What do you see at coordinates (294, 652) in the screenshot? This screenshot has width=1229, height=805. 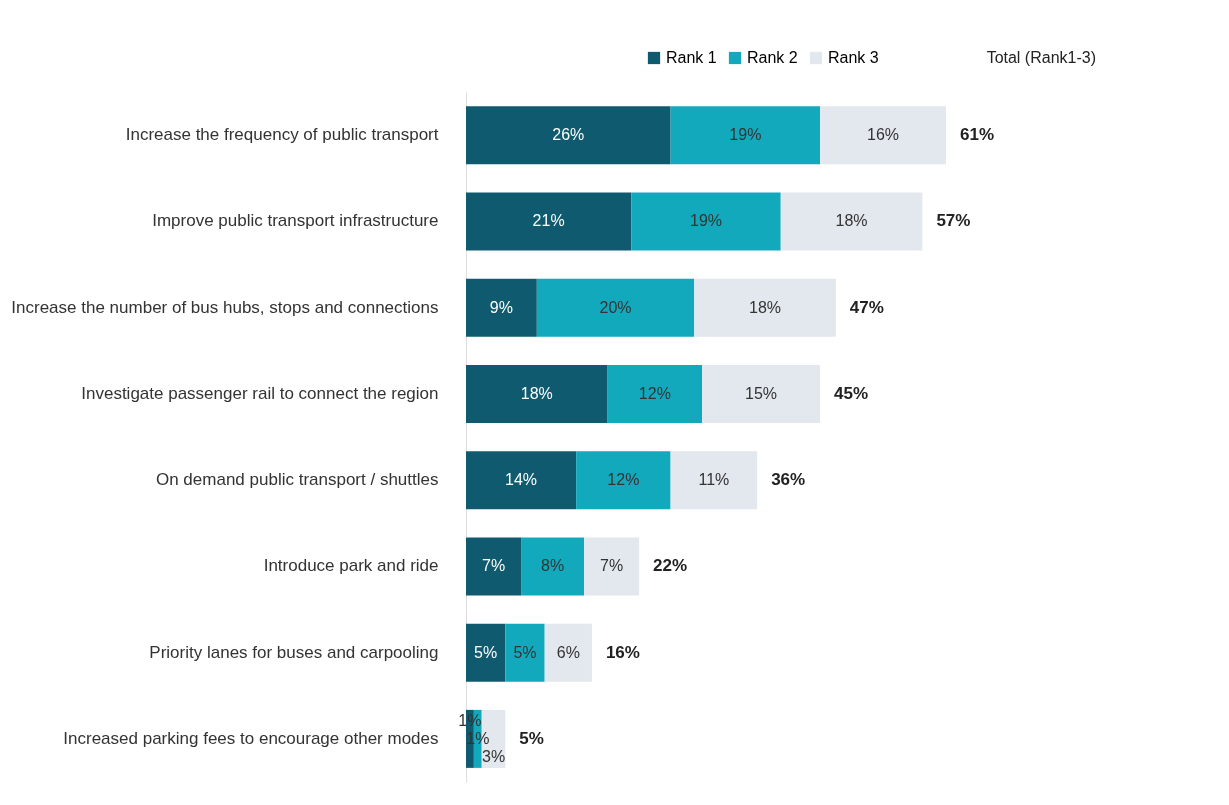 I see `y-tick-label: Priority lanes for buses and carpooling` at bounding box center [294, 652].